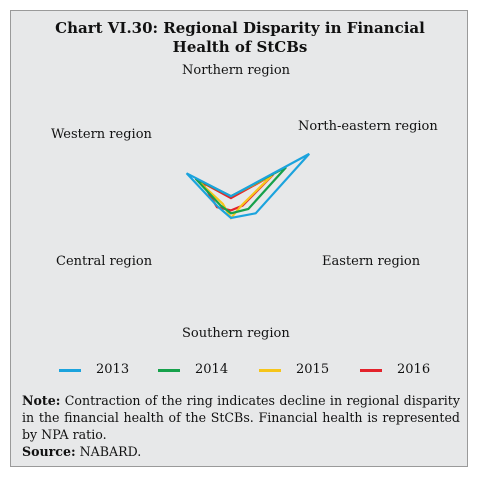  What do you see at coordinates (41, 400) in the screenshot?
I see `note-label: Note:` at bounding box center [41, 400].